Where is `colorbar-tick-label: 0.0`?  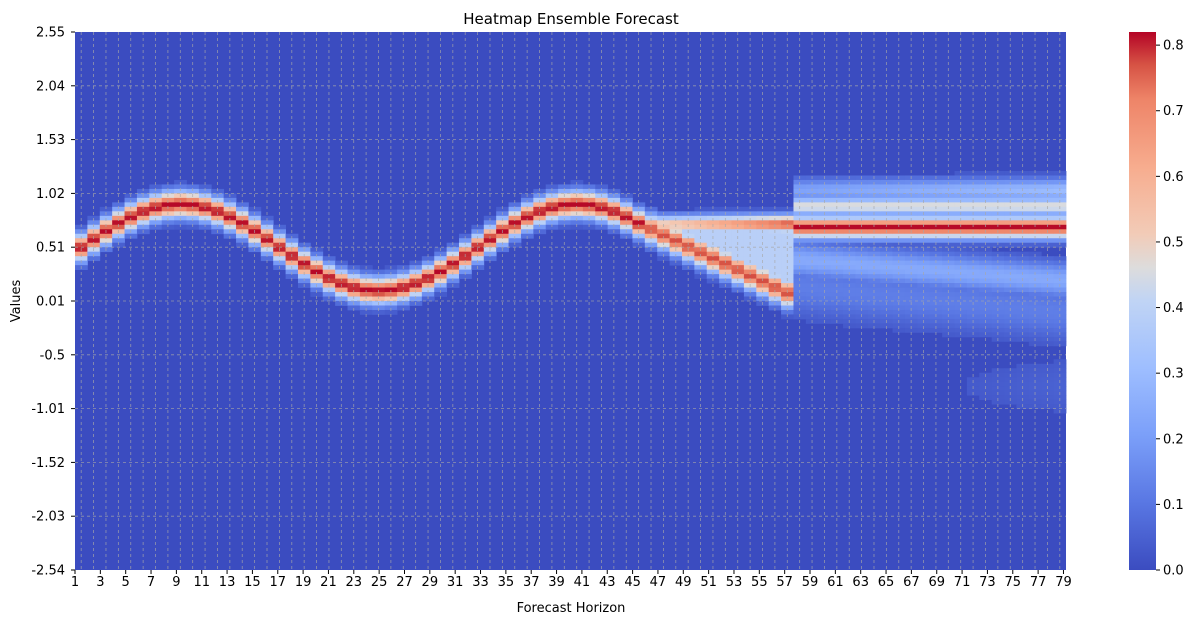
colorbar-tick-label: 0.0 is located at coordinates (1173, 571).